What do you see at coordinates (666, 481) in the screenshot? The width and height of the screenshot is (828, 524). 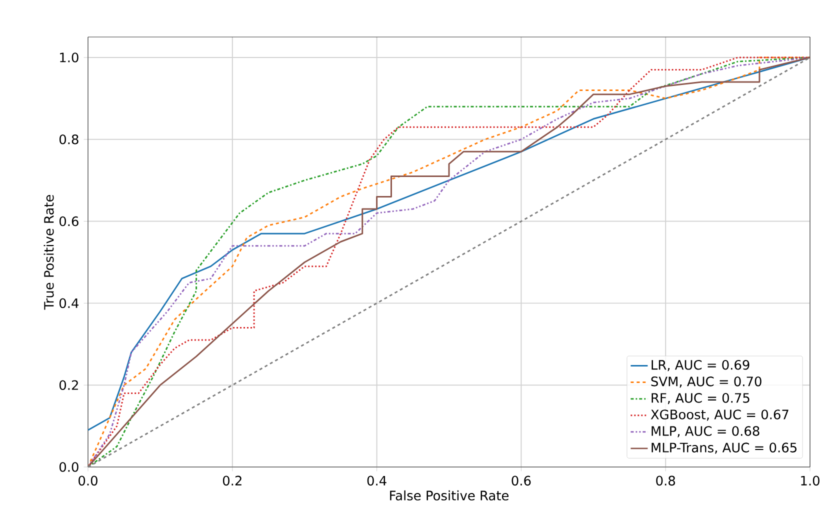 I see `x-tick-label: 0.8` at bounding box center [666, 481].